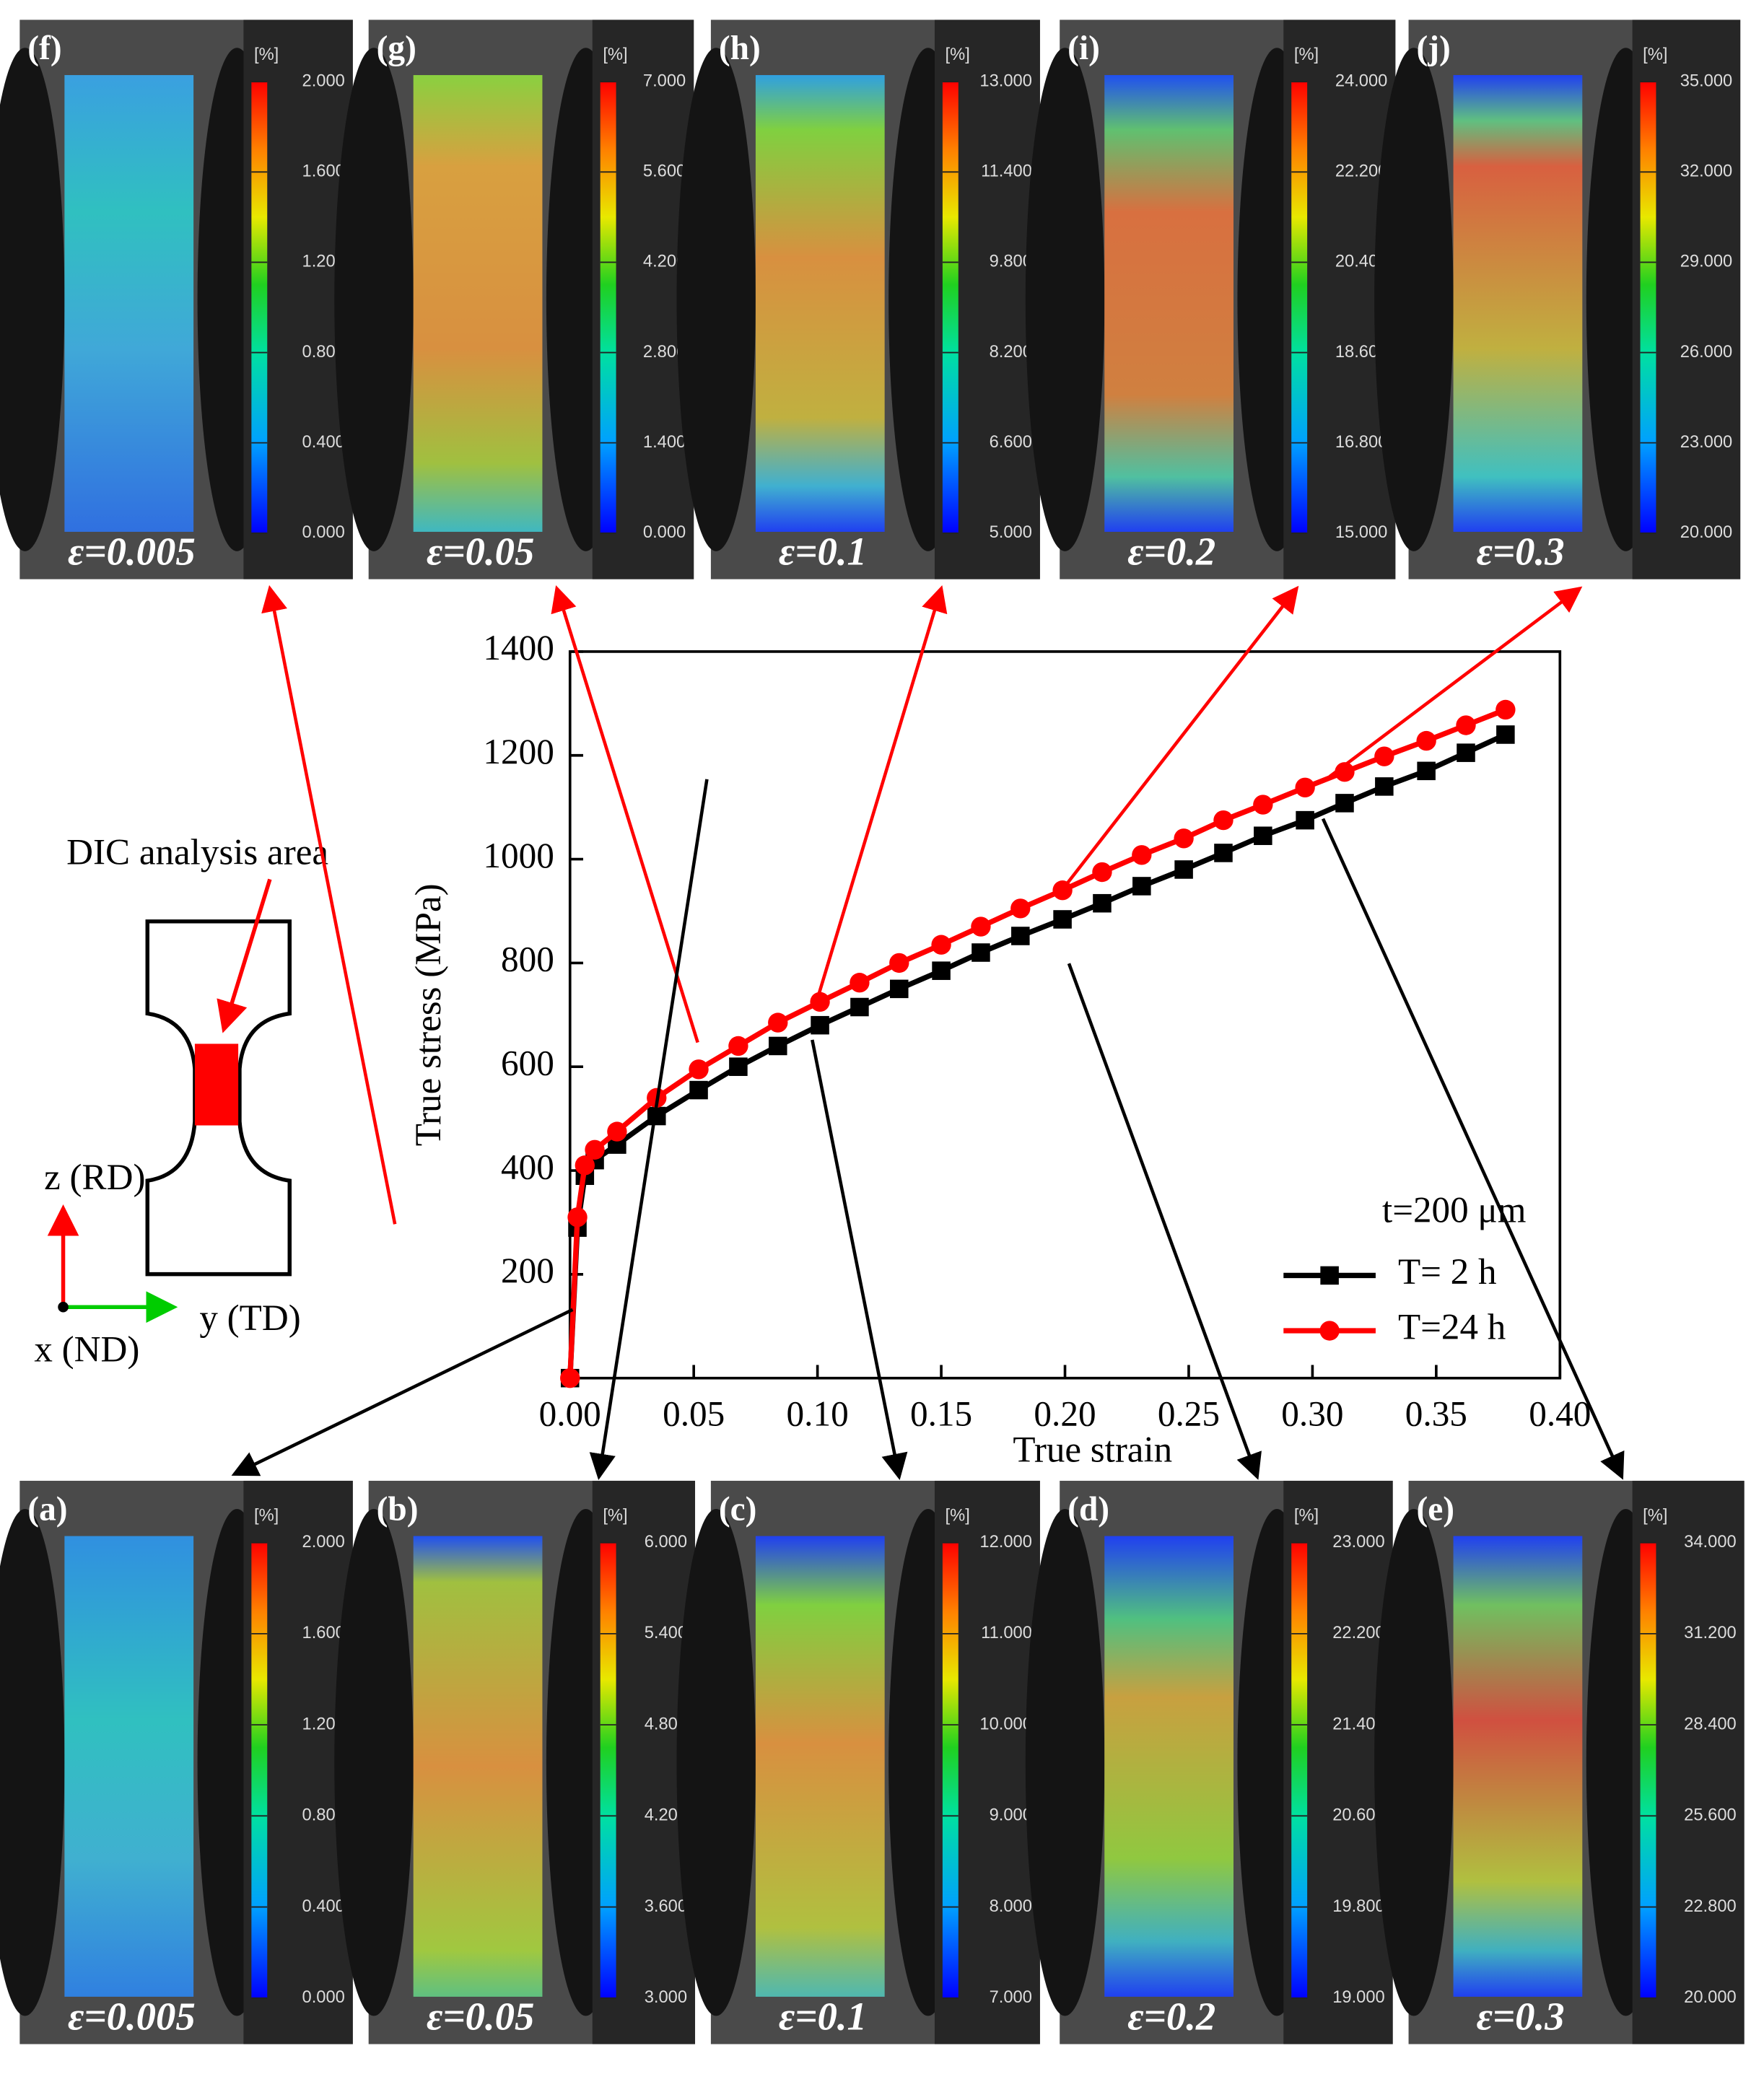 The image size is (1764, 2074). I want to click on x-tick-label: 0.10, so click(818, 1414).